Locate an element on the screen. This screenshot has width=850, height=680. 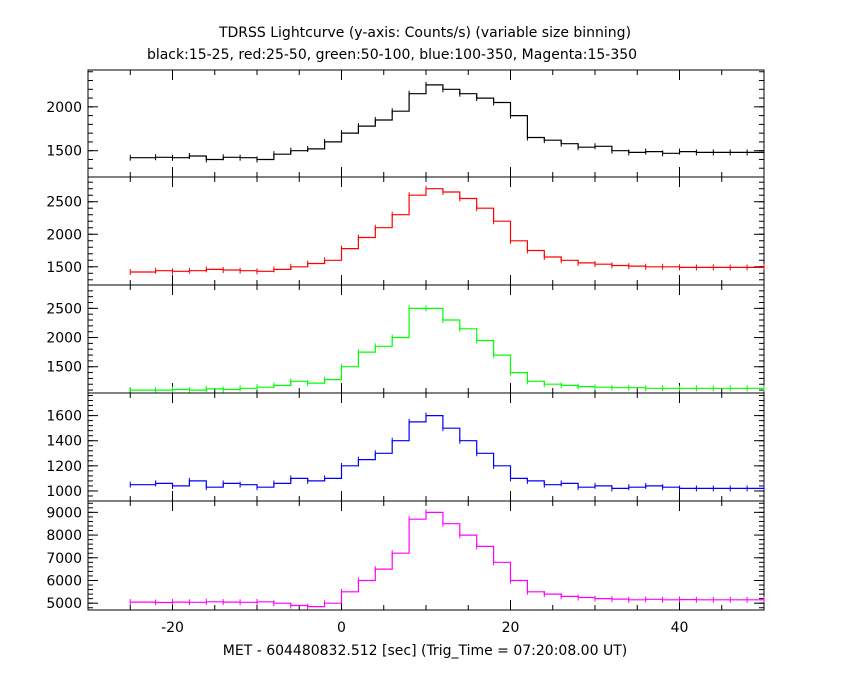
panel-4: 1000 1200 1400 1600 is located at coordinates (405, 447).